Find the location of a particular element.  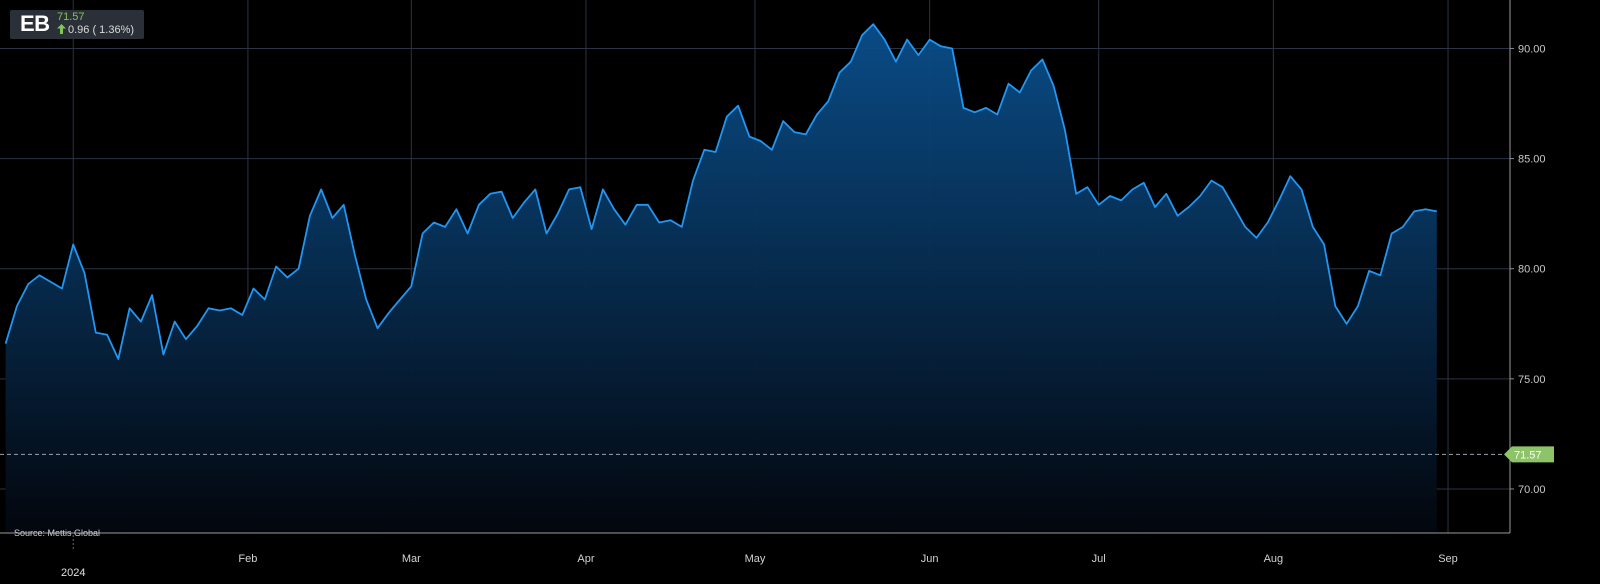

year-label: 2024 is located at coordinates (73, 573).